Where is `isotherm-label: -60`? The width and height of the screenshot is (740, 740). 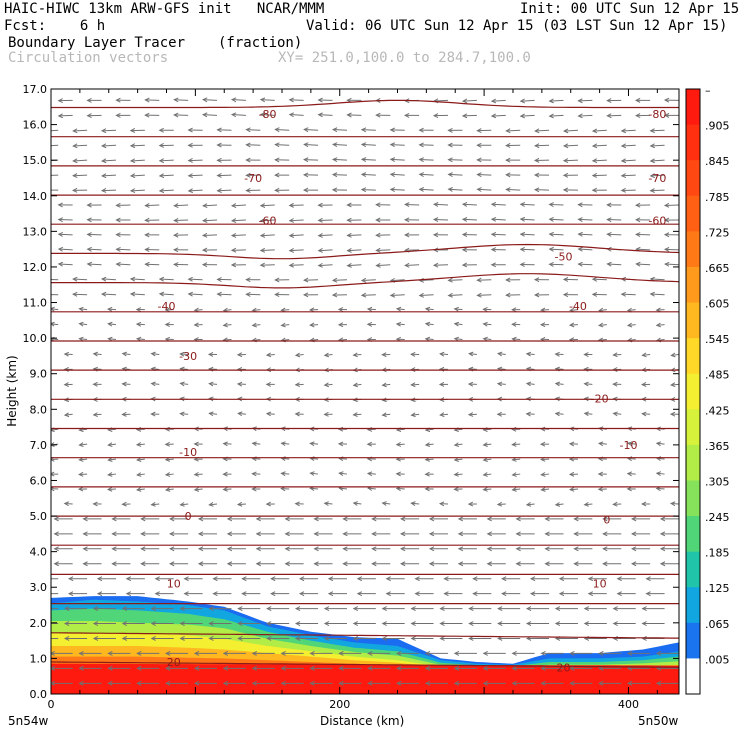 isotherm-label: -60 is located at coordinates (657, 221).